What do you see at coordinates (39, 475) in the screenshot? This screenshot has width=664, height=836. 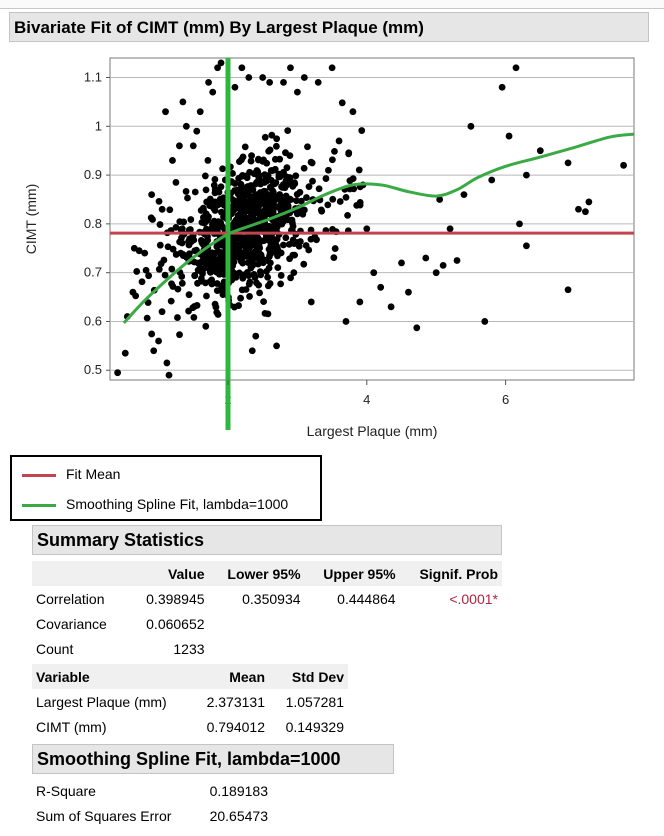 I see `legend-swatch-fit-mean` at bounding box center [39, 475].